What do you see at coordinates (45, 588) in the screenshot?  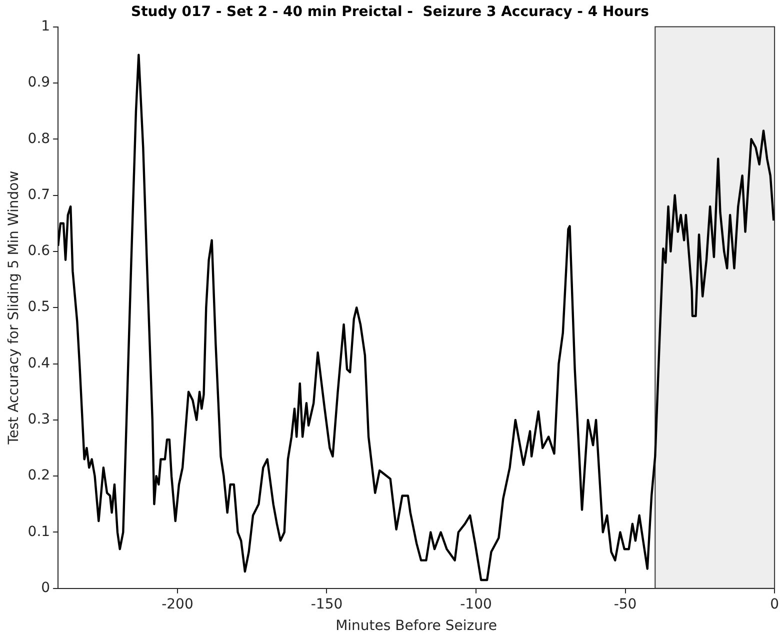 I see `y-tick-label: 0` at bounding box center [45, 588].